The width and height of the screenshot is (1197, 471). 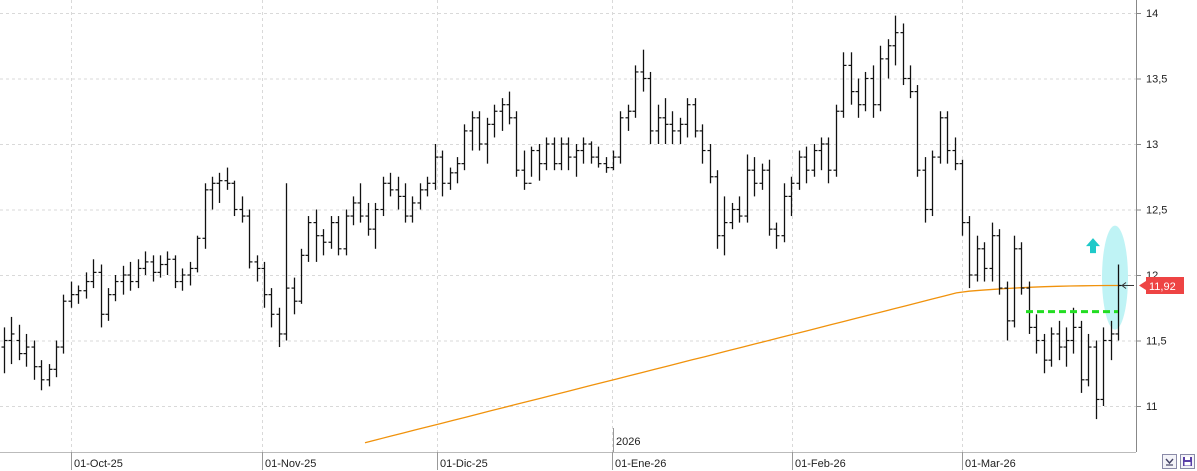 What do you see at coordinates (1152, 145) in the screenshot?
I see `y-tick-label: 13` at bounding box center [1152, 145].